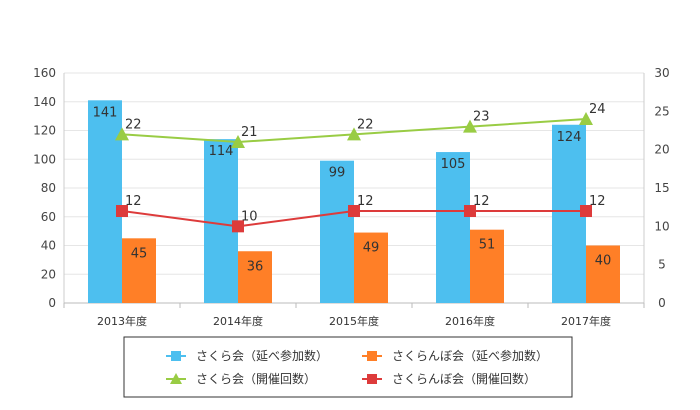 The width and height of the screenshot is (700, 410). I want to click on bar-data-label: 51, so click(487, 245).